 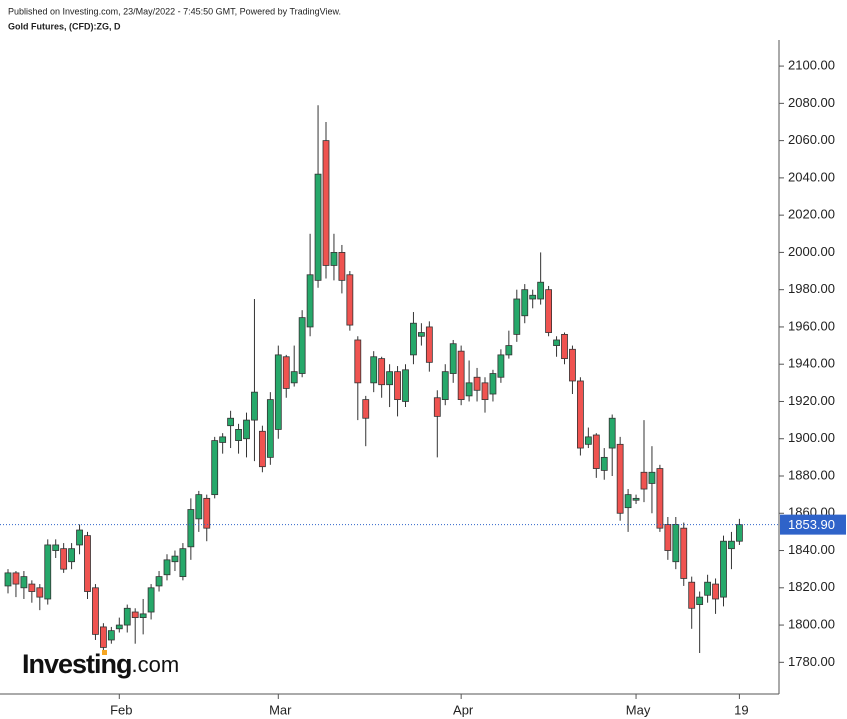 I want to click on logo: Investing.com, so click(x=100, y=664).